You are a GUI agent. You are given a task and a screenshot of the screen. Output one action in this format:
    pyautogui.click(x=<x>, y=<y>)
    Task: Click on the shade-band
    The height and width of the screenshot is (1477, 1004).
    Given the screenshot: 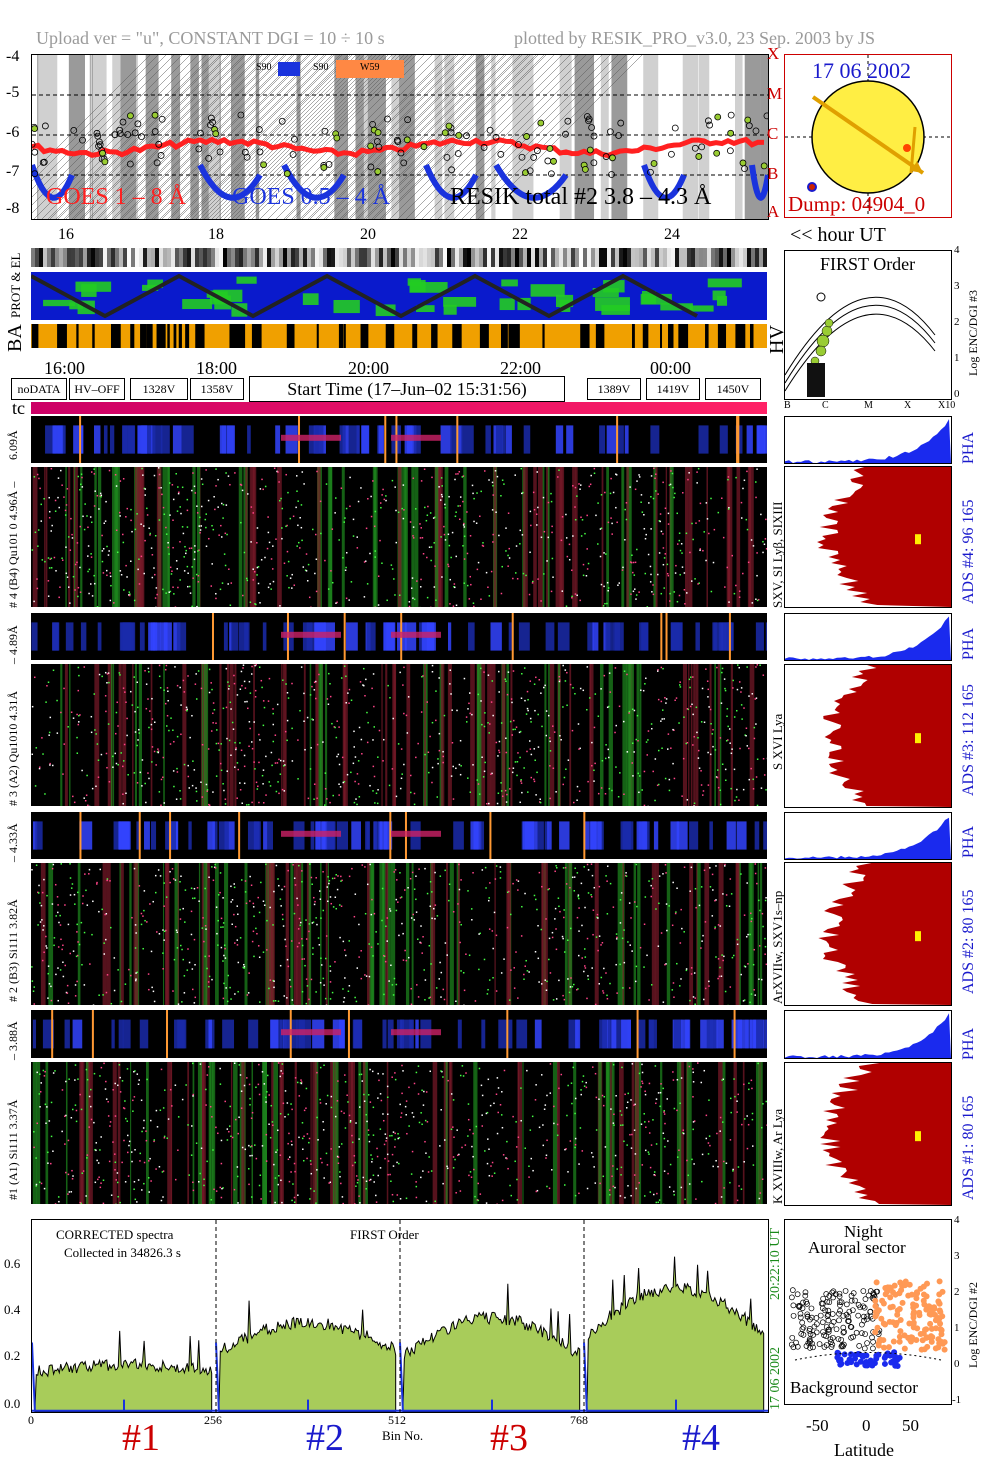 What is the action you would take?
    pyautogui.click(x=359, y=137)
    